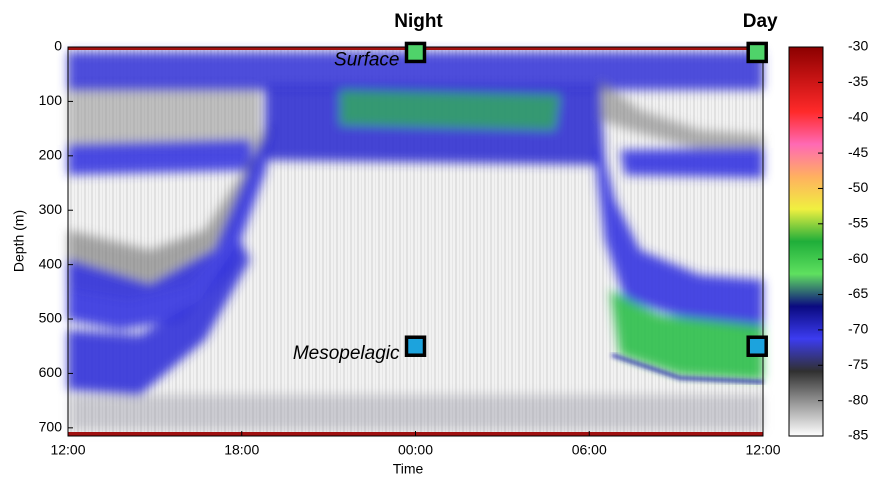 The width and height of the screenshot is (877, 483). Describe the element at coordinates (858, 435) in the screenshot. I see `colorbar-tick-label: -85` at that location.